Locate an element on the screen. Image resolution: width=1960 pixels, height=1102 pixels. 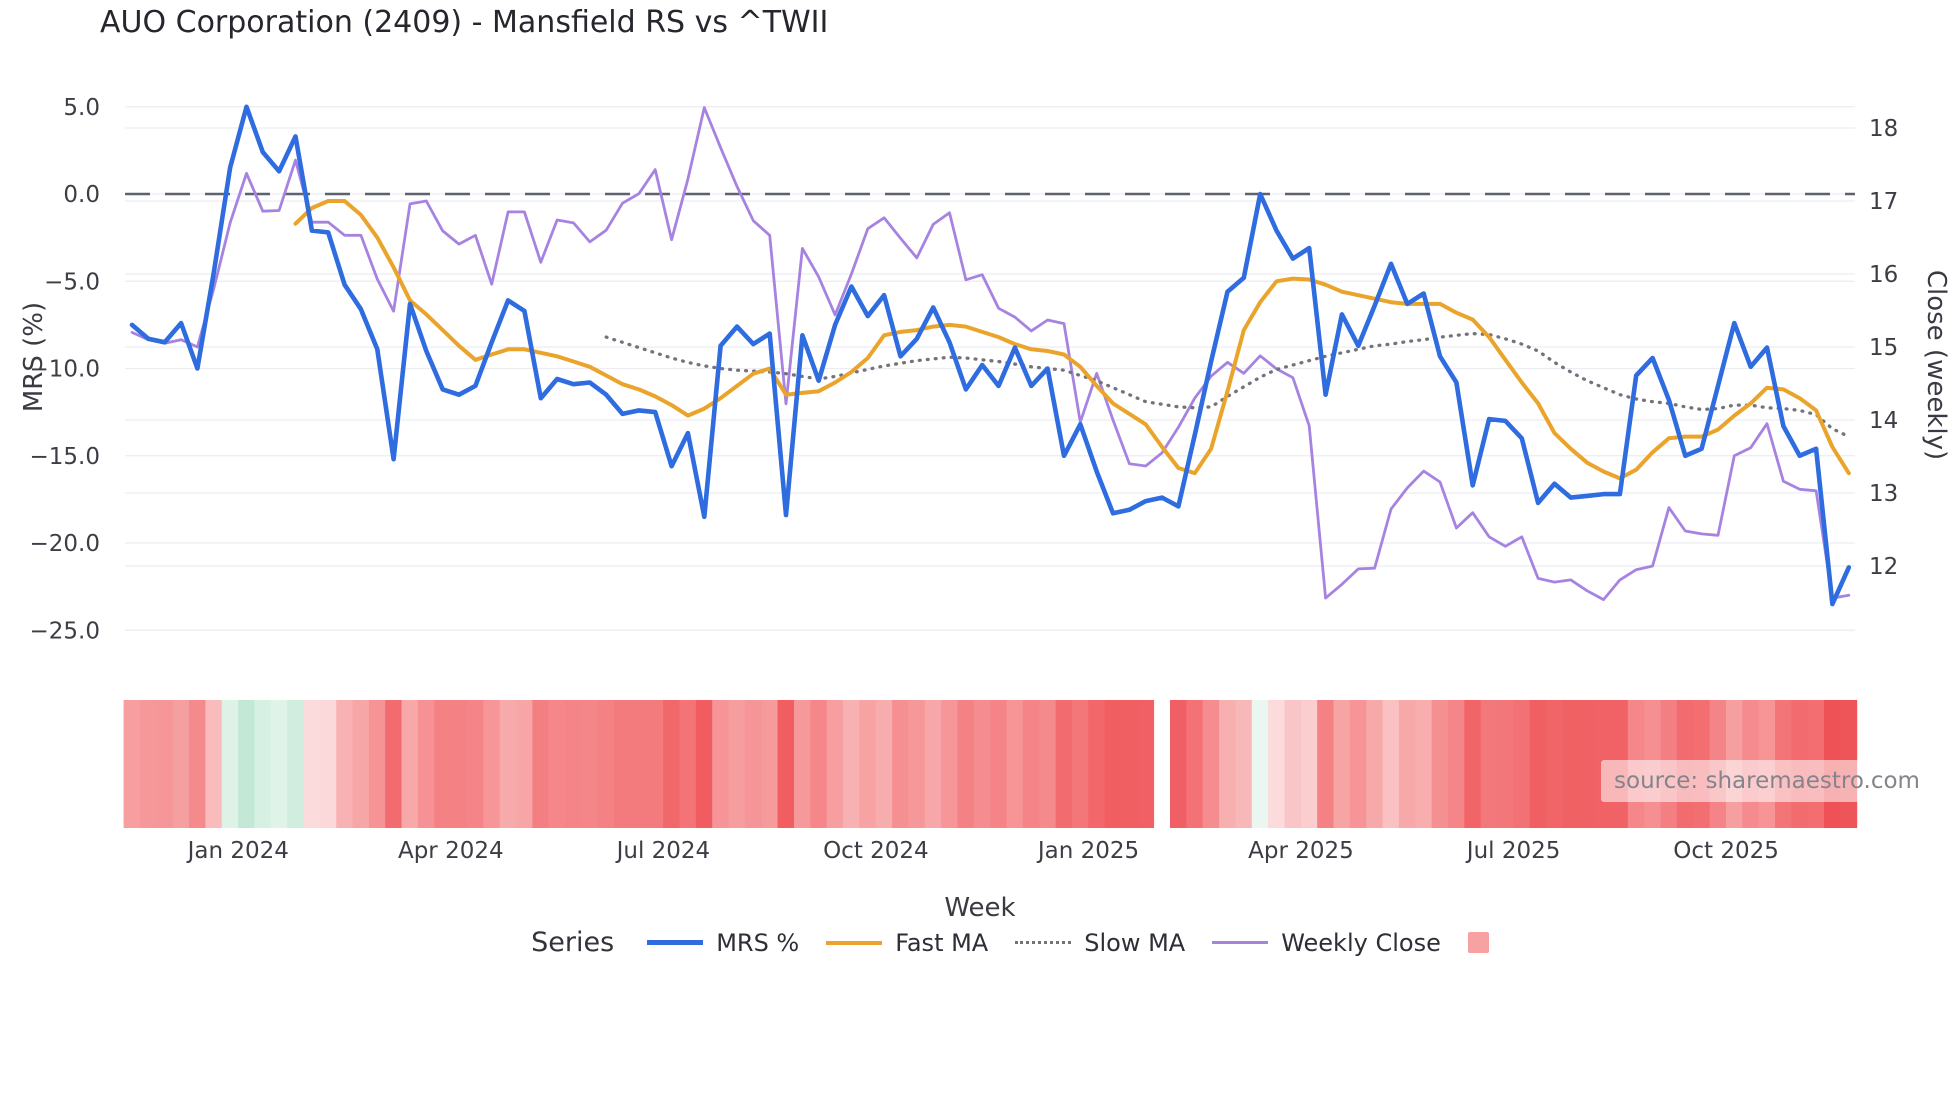
svg-text: 16 is located at coordinates (1883, 275).